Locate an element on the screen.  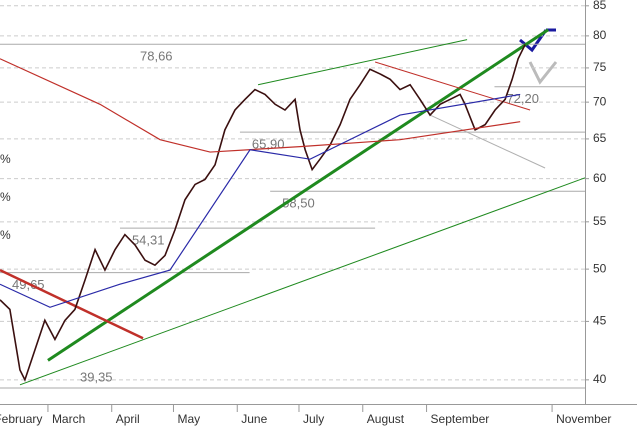
x-tick-label: June is located at coordinates (254, 419).